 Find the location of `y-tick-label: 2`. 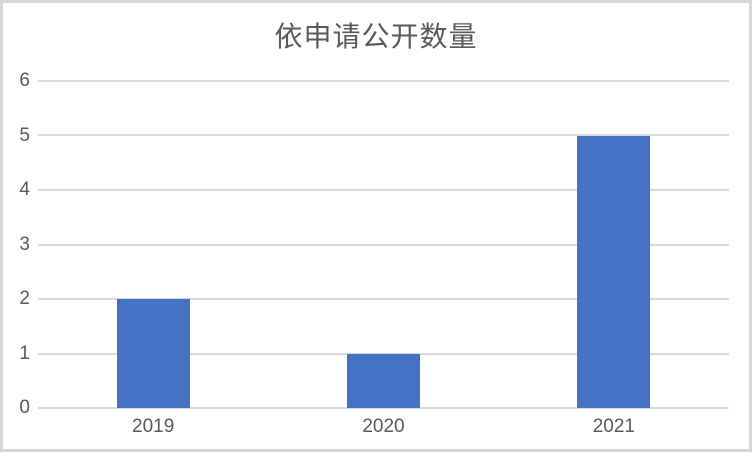

y-tick-label: 2 is located at coordinates (24, 299).